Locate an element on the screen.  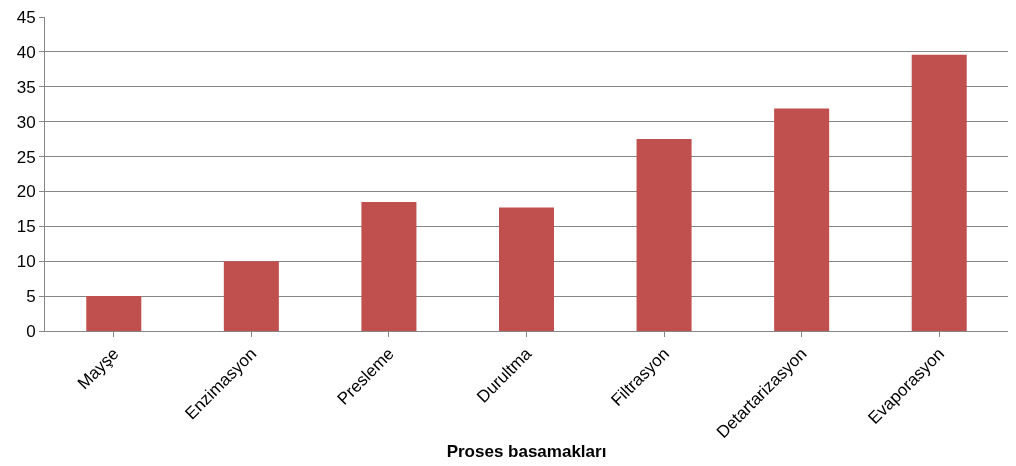
y-tick-label: 45 is located at coordinates (26, 17).